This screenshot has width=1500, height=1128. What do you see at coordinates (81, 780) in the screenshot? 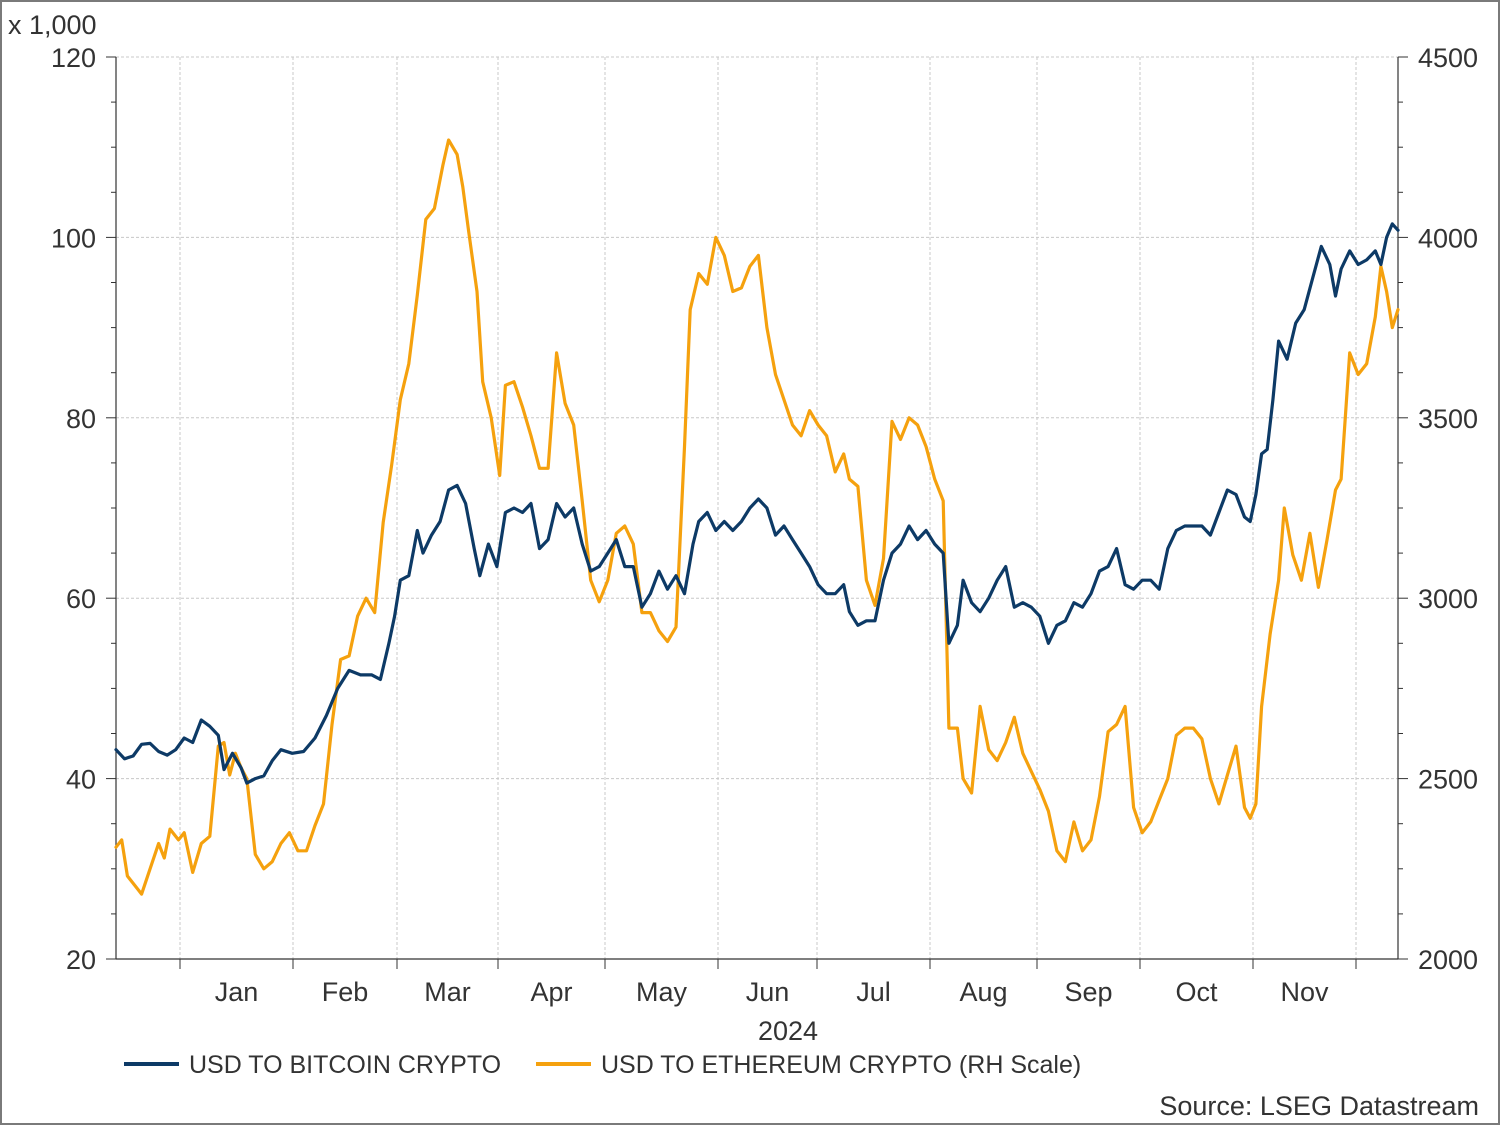
I see `left-tick-label: 40` at bounding box center [81, 780].